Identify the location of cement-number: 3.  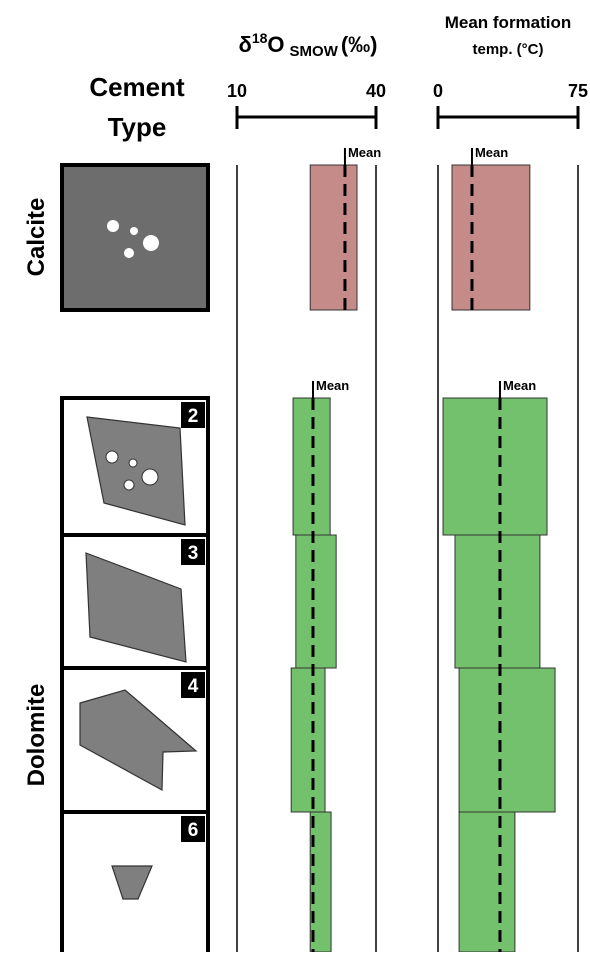
(193, 553).